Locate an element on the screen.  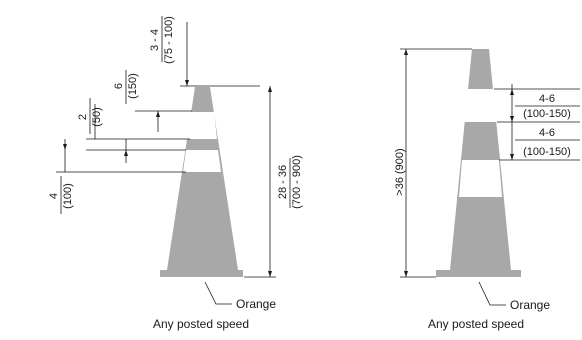
right-dim-band-2-line1: 4-6 is located at coordinates (547, 133).